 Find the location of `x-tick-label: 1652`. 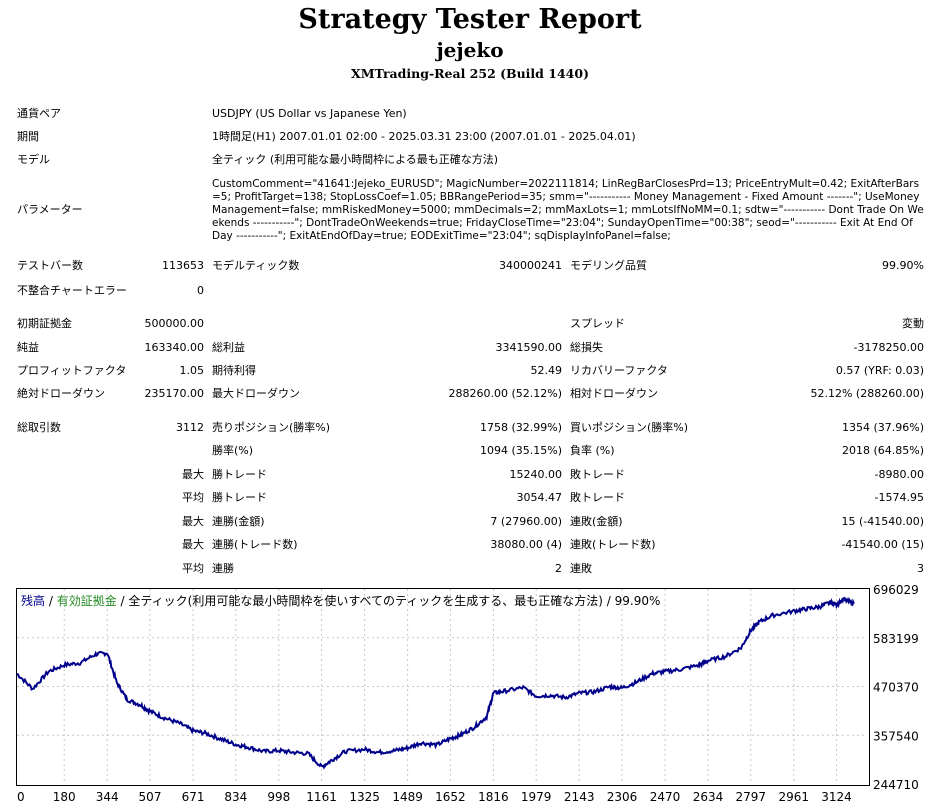

x-tick-label: 1652 is located at coordinates (450, 797).